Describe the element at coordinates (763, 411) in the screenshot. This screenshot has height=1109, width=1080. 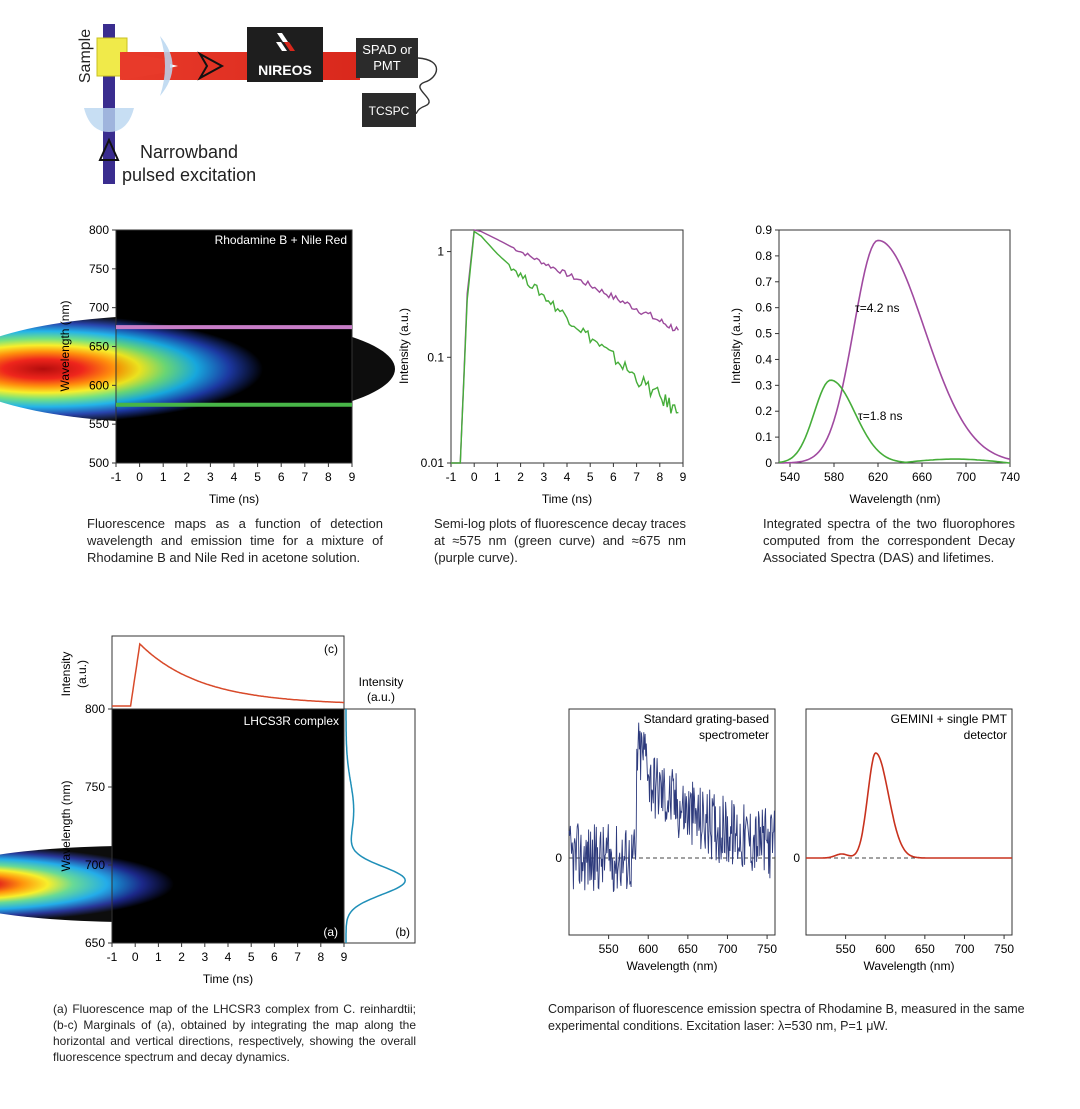
I see `y-tick-label: 0.2` at that location.